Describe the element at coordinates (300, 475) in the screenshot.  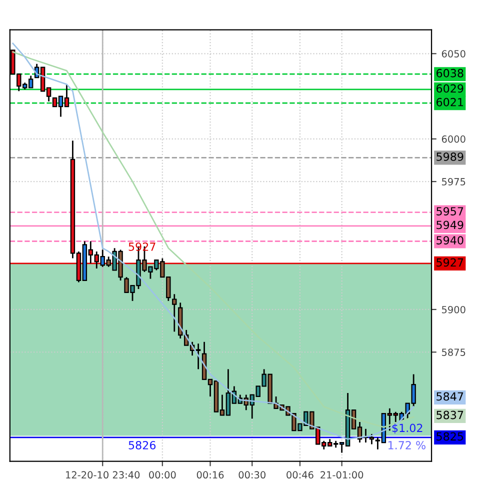
I see `x-tick-label: 00:46` at that location.